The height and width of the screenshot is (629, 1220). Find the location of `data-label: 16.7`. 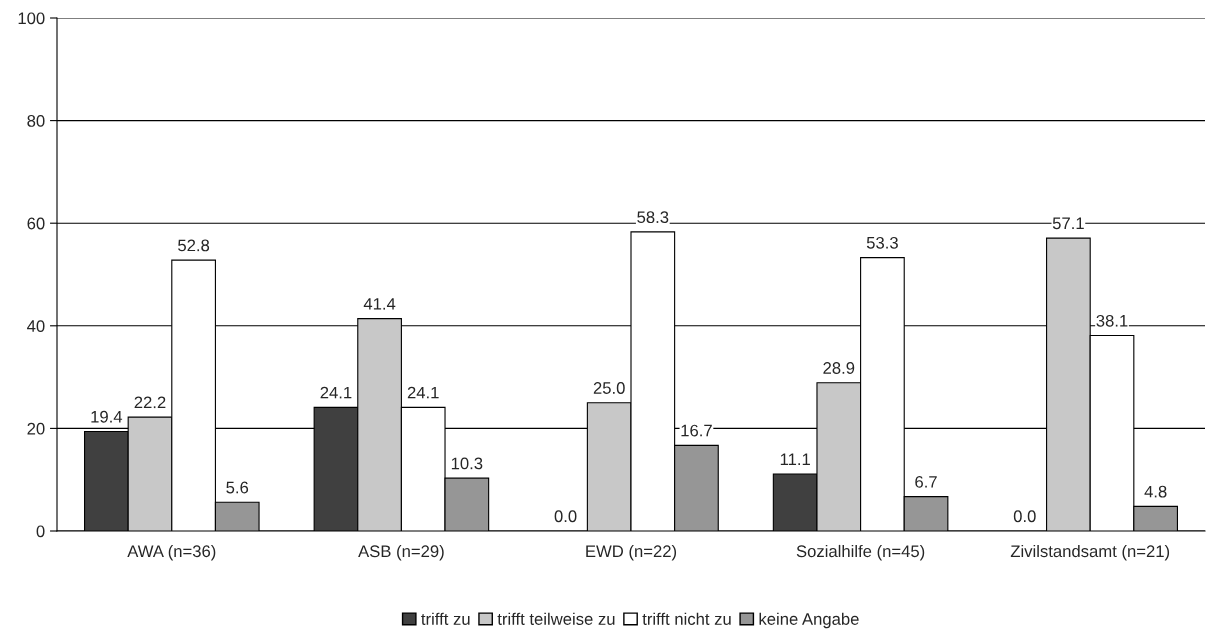

data-label: 16.7 is located at coordinates (696, 430).